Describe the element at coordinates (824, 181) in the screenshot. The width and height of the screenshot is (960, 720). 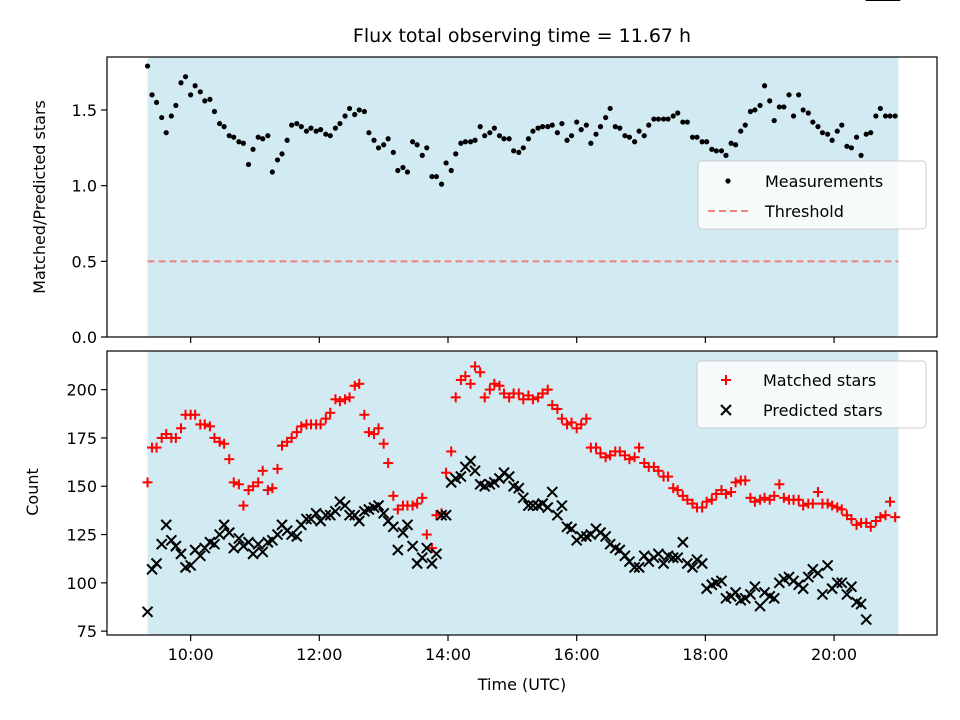
I see `legend-label-measurements: Measurements` at that location.